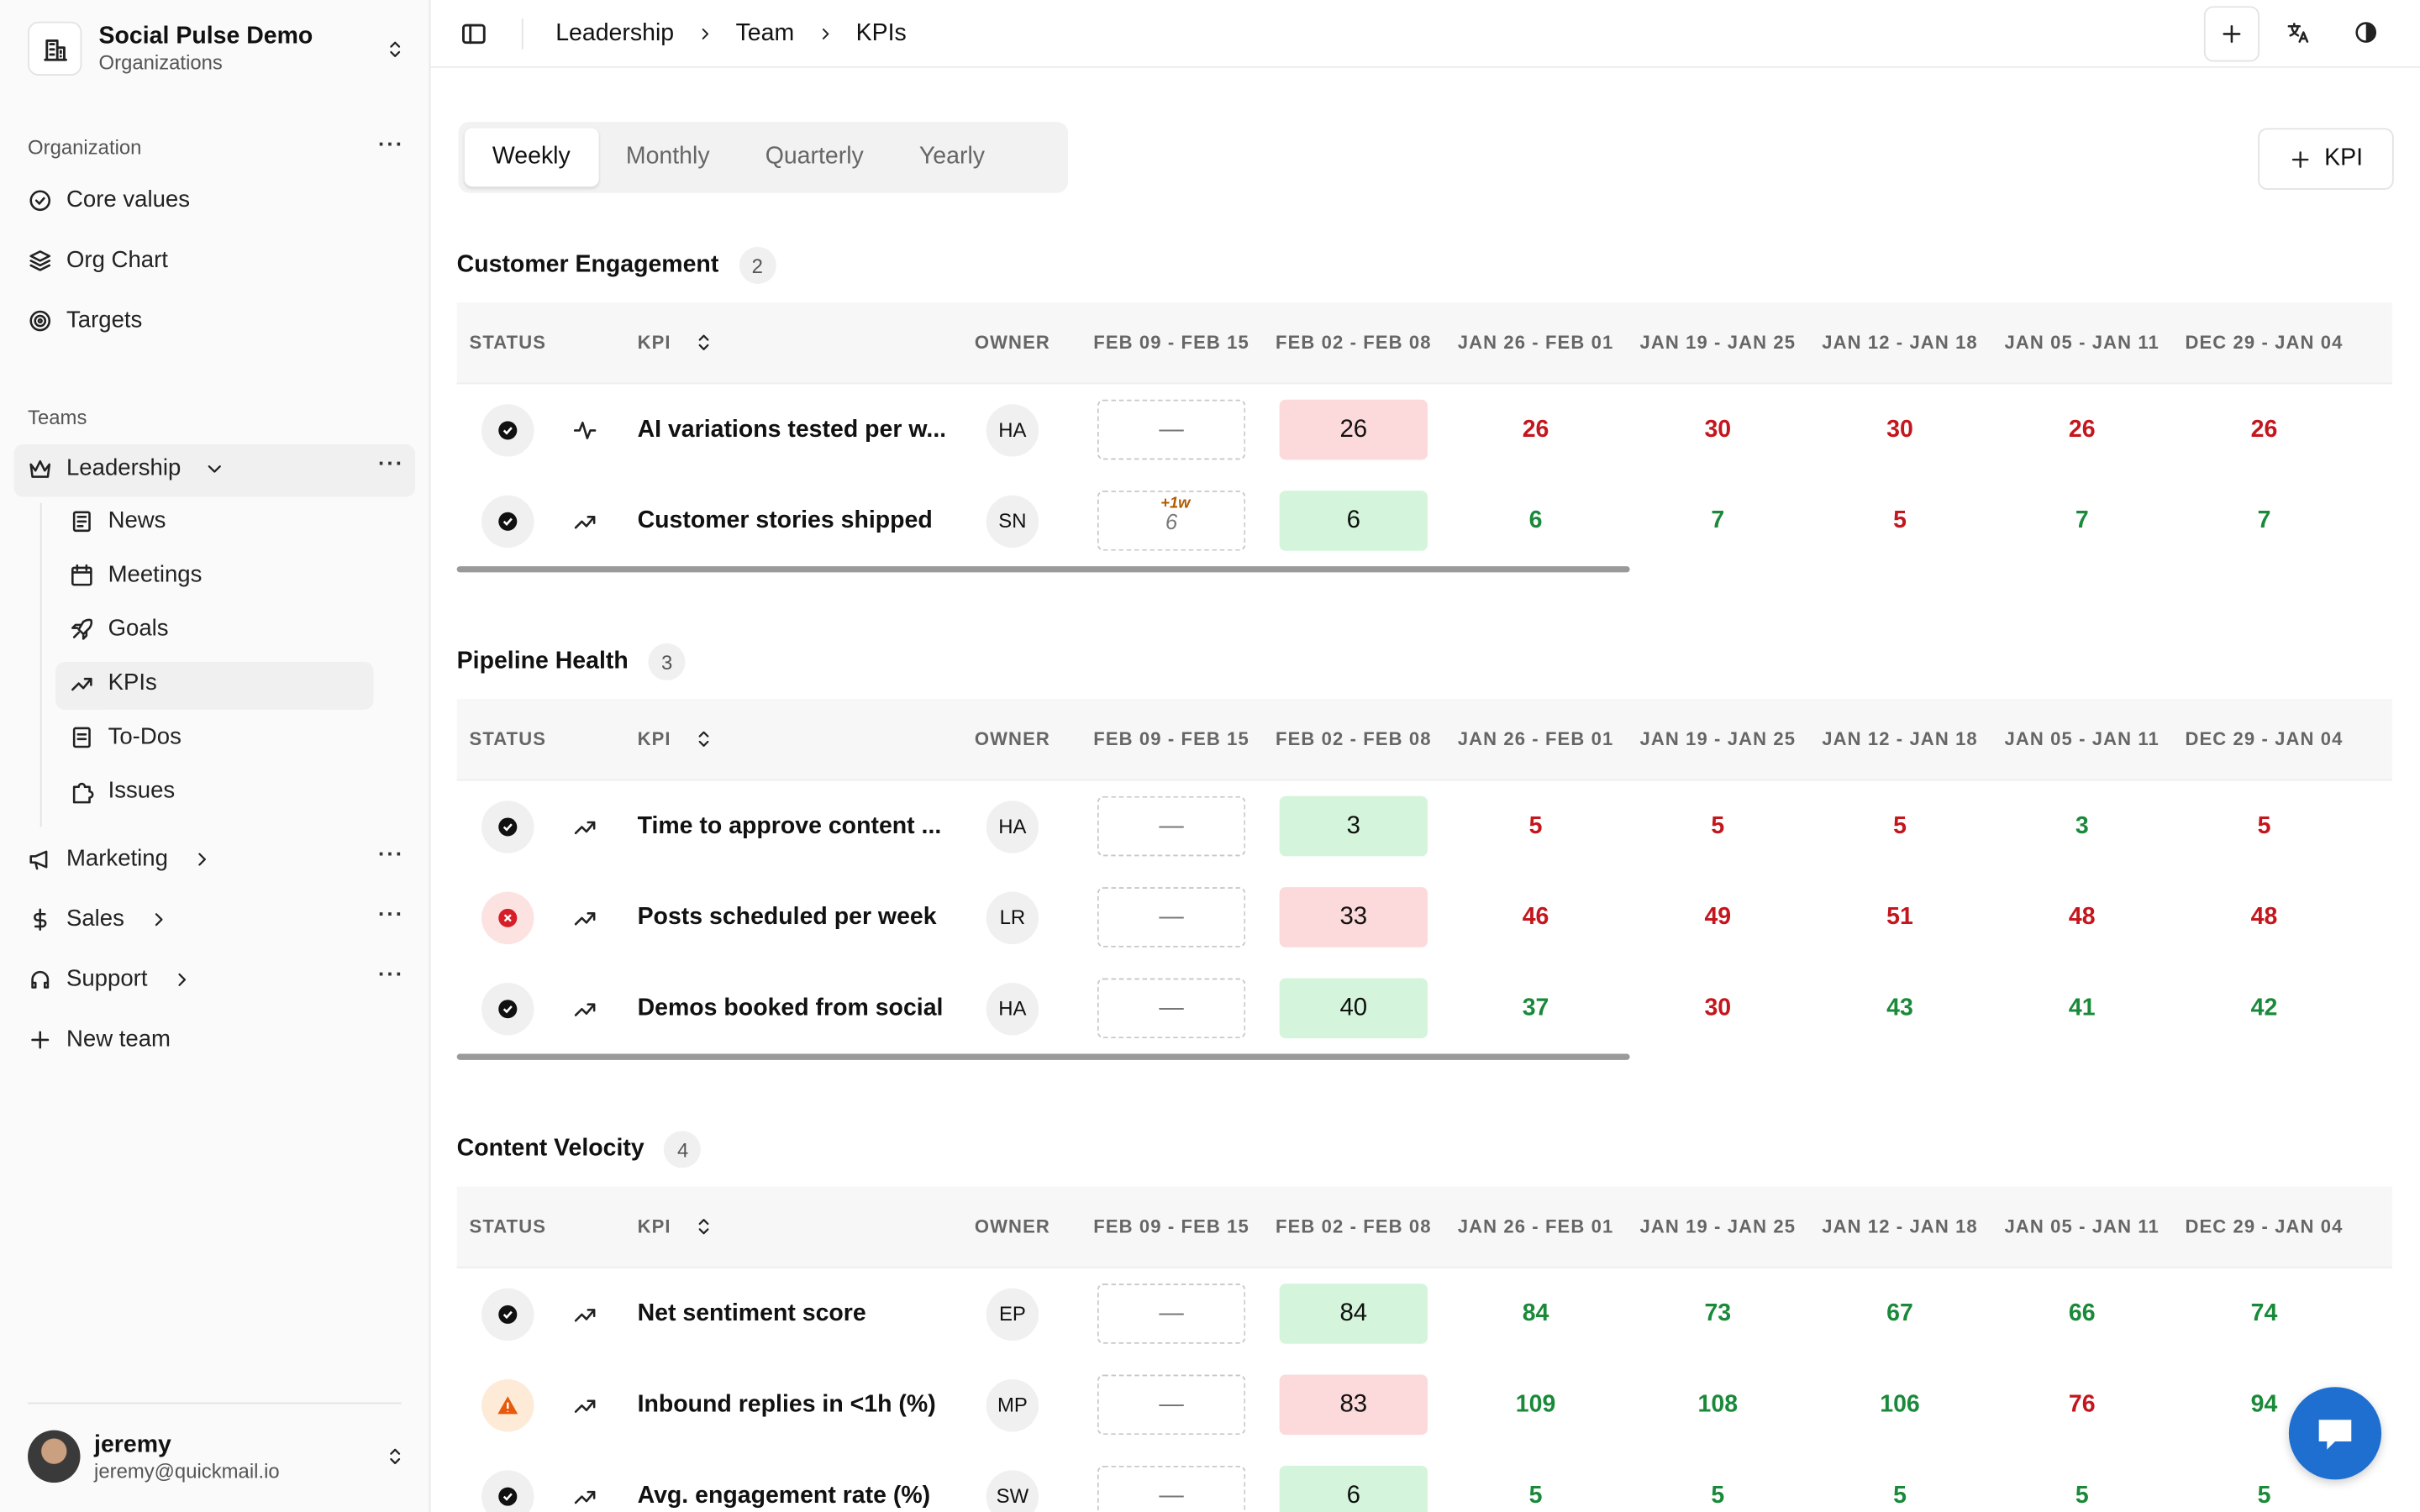 The height and width of the screenshot is (1512, 2420). I want to click on value: 41, so click(2082, 1007).